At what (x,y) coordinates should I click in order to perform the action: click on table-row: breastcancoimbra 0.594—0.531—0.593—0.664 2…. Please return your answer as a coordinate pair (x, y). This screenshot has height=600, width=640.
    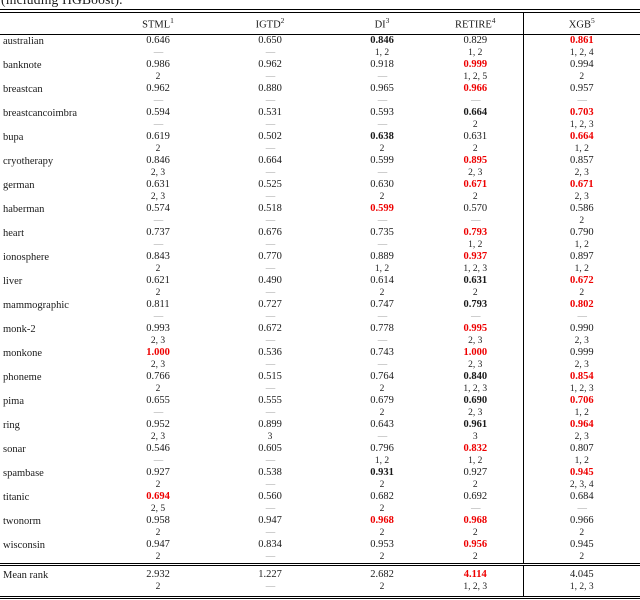
    Looking at the image, I should click on (320, 119).